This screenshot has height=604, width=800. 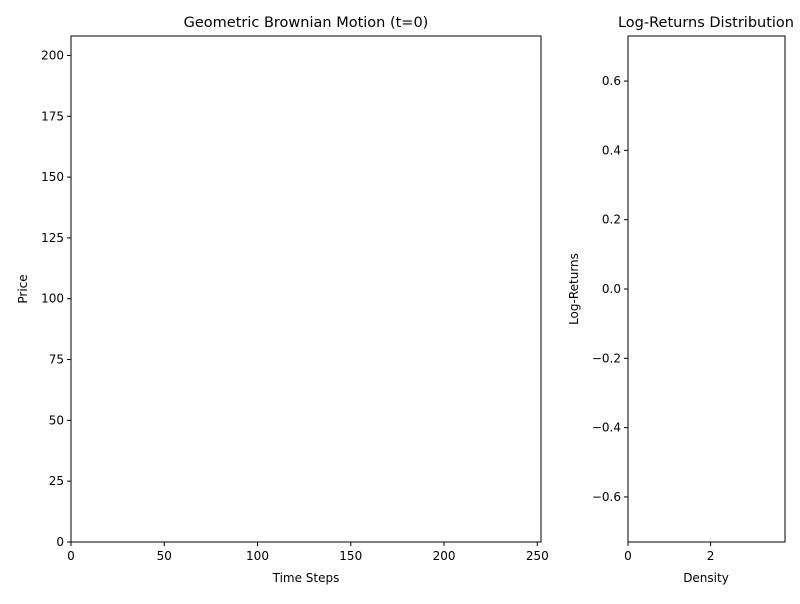 I want to click on log-returns-y-tick-label: −0.2, so click(x=606, y=358).